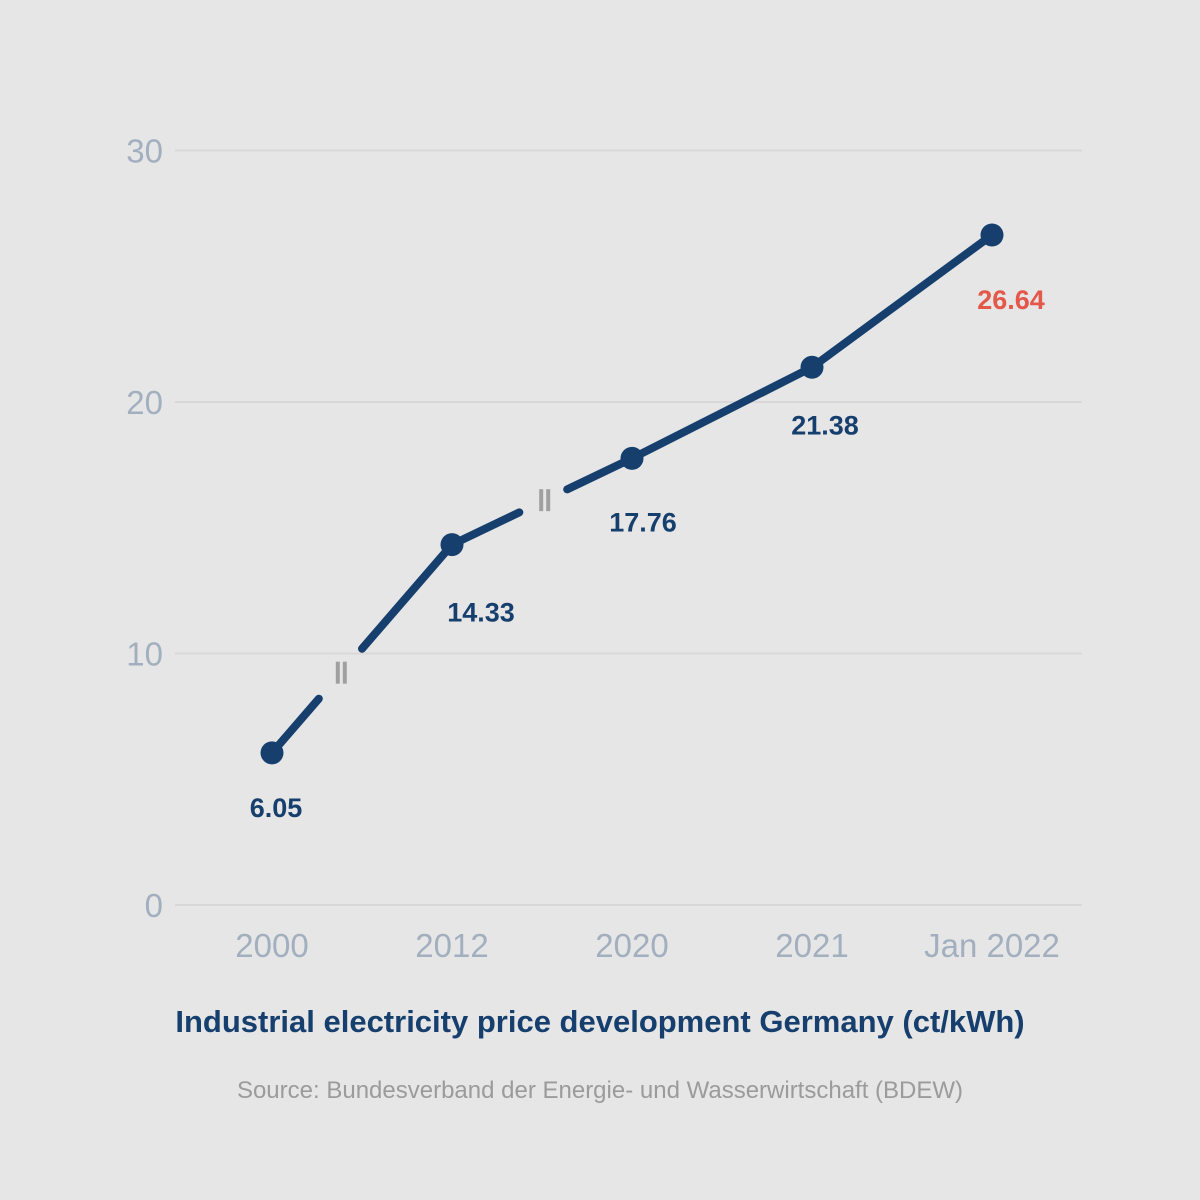  I want to click on x-tick-label: 2012, so click(451, 945).